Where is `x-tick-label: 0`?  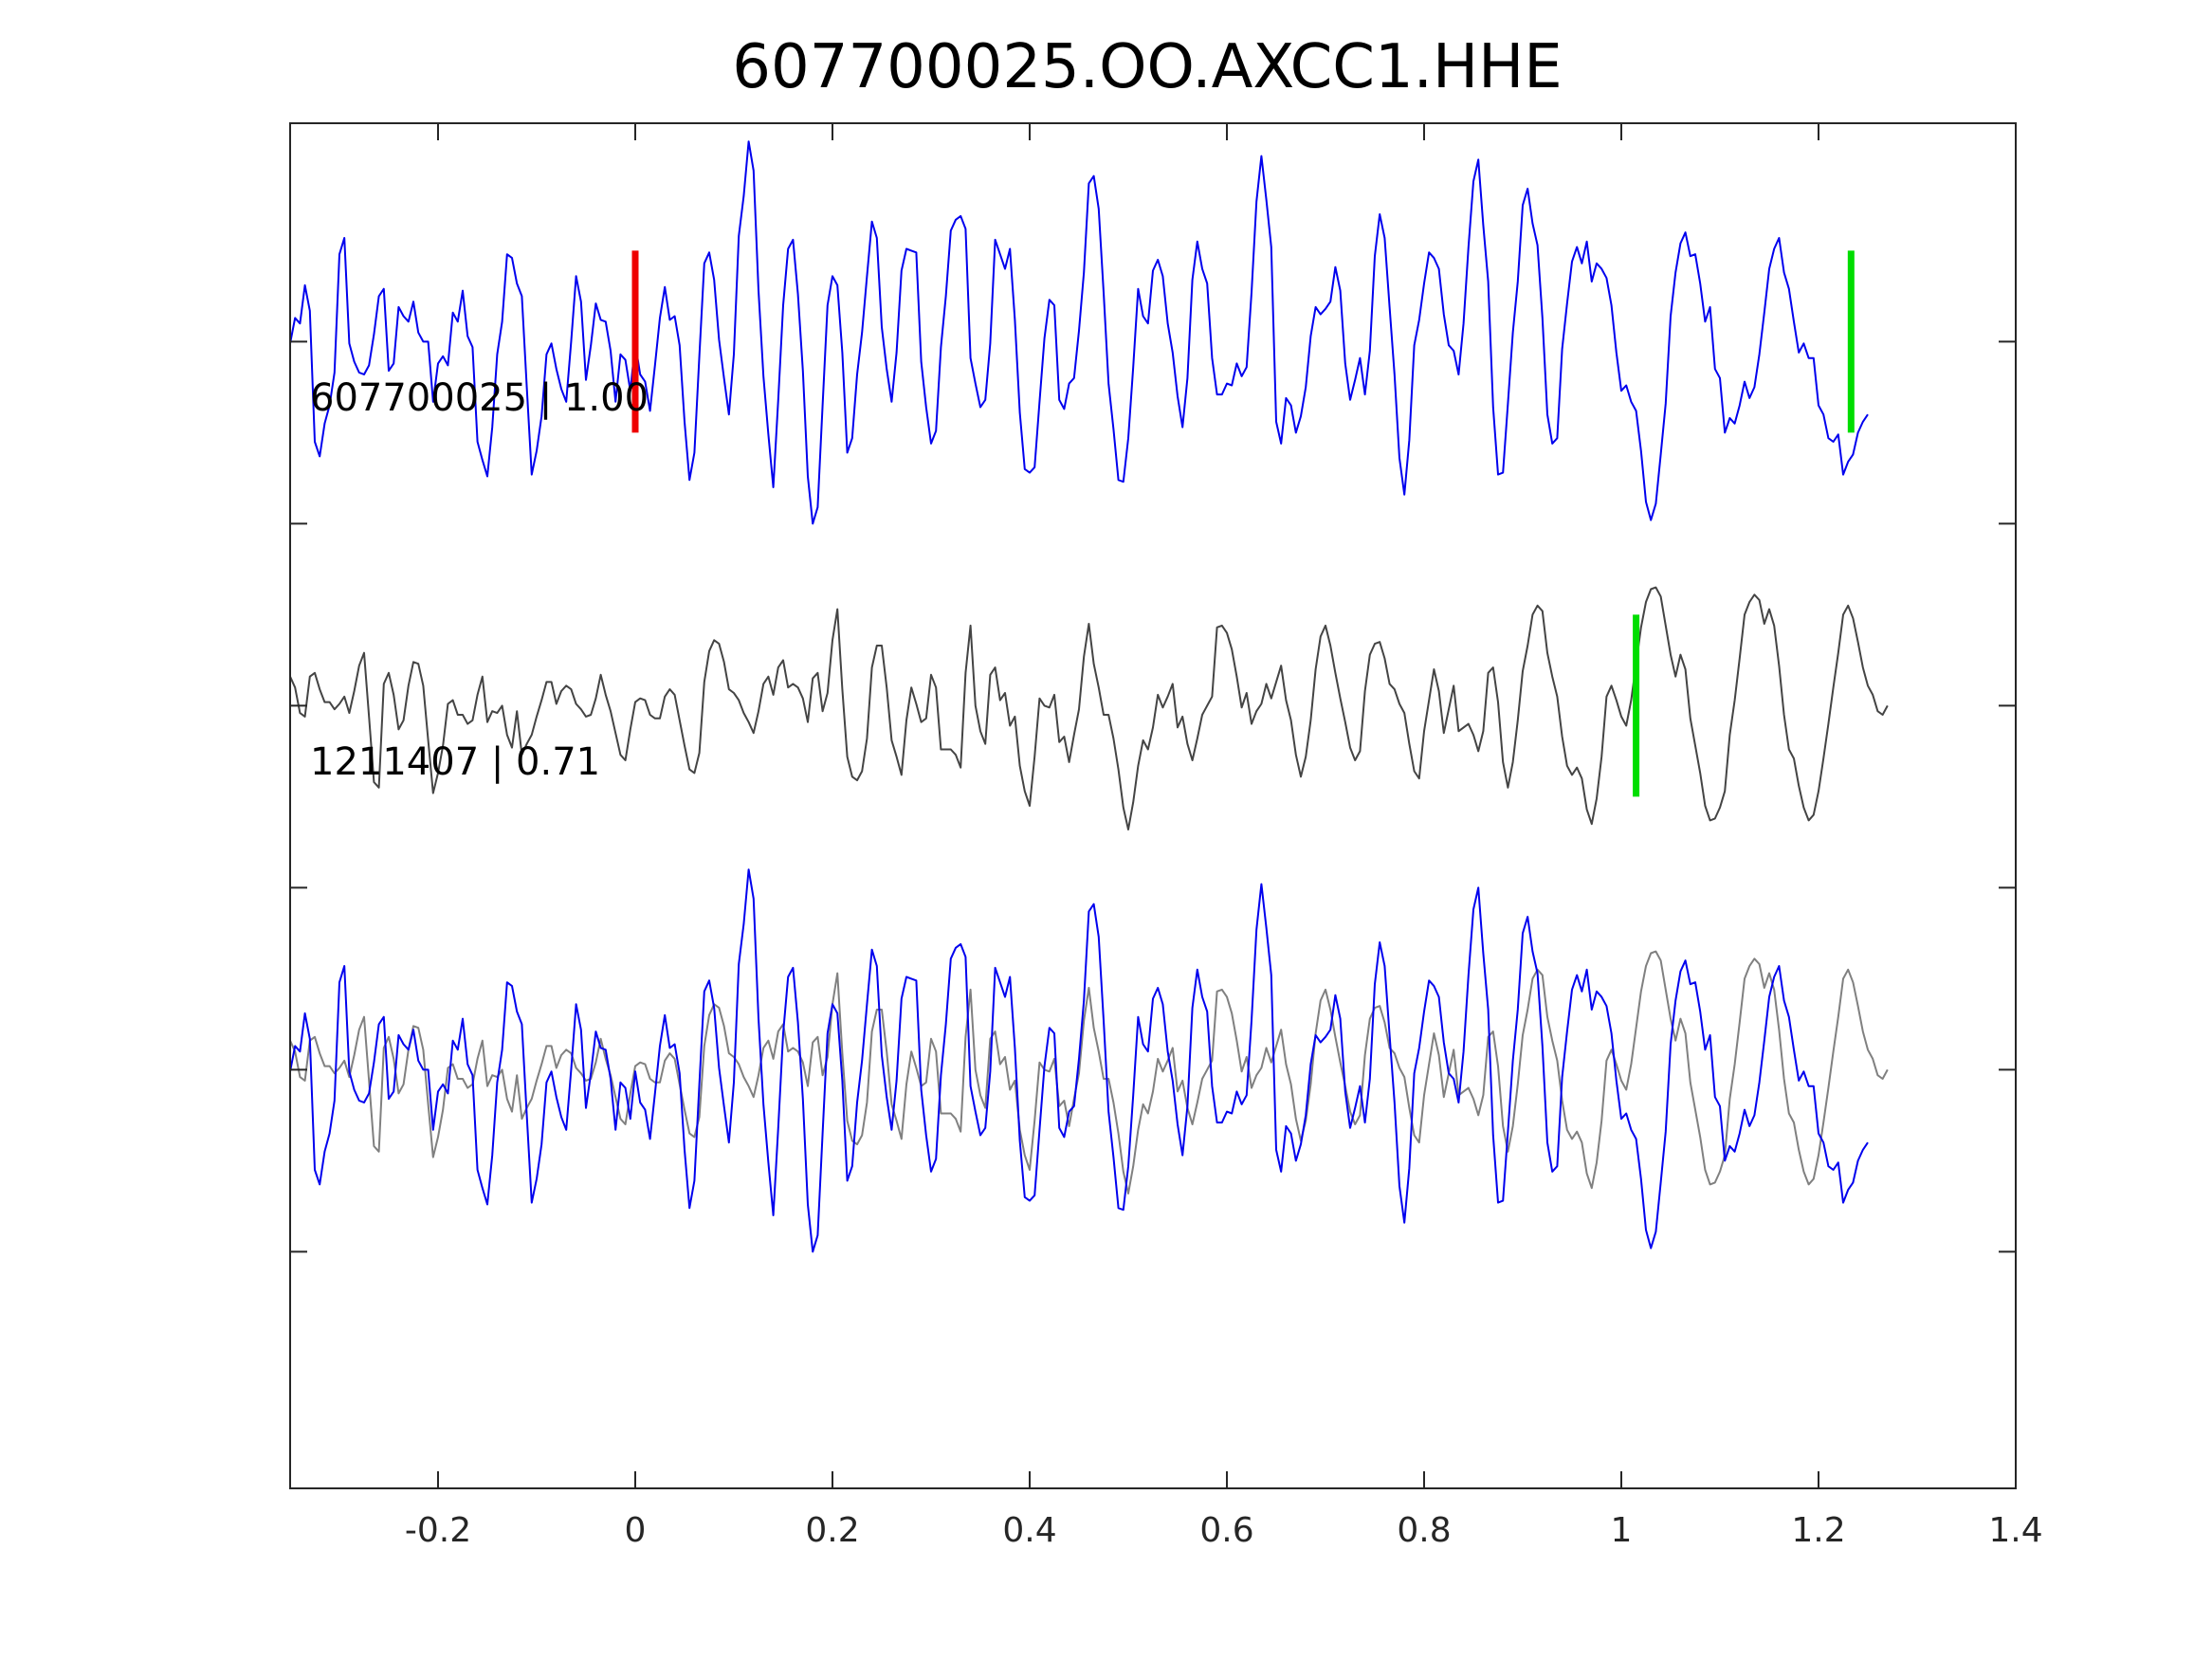 x-tick-label: 0 is located at coordinates (636, 1530).